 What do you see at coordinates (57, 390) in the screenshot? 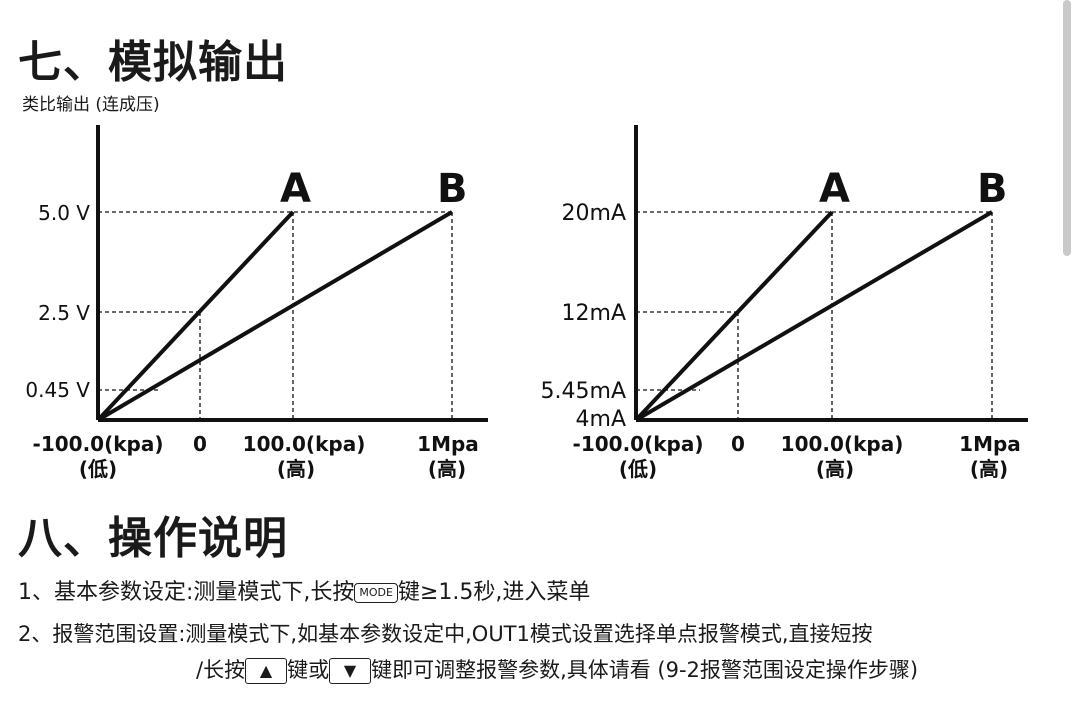
I see `y-tick-0.45v: 0.45 V` at bounding box center [57, 390].